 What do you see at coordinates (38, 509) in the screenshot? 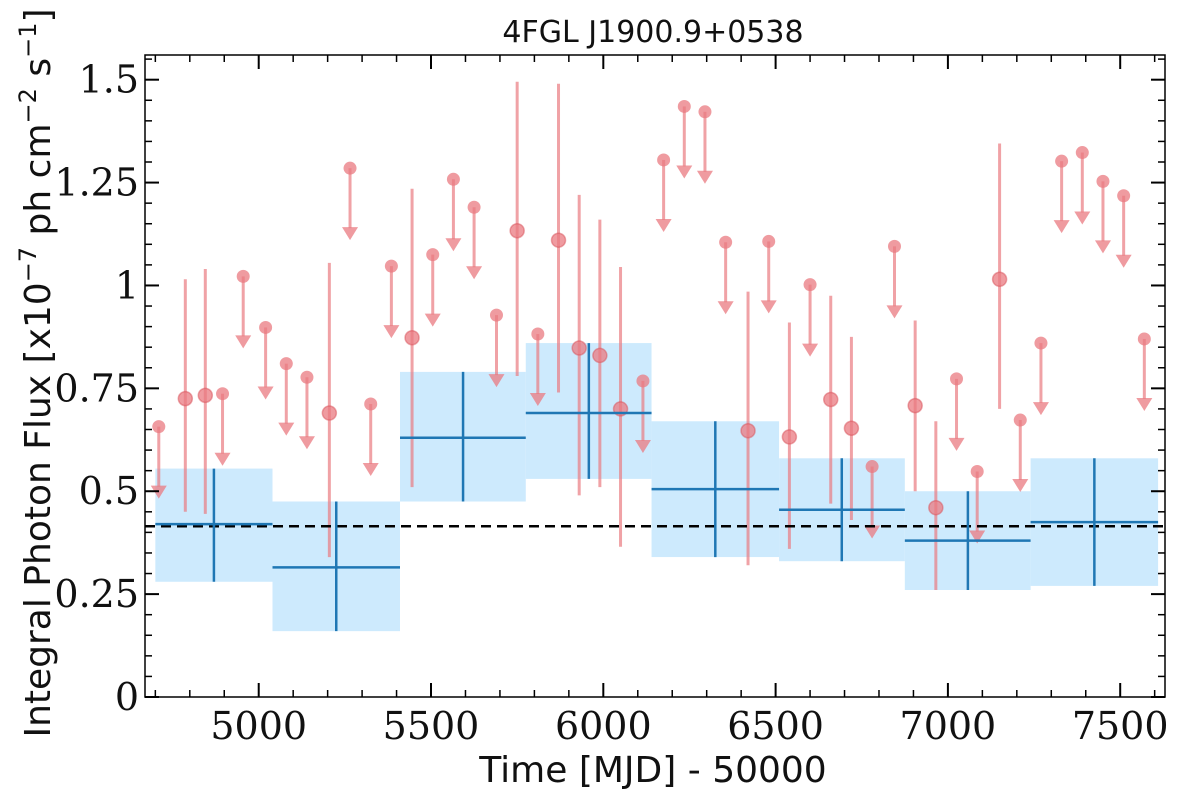
I see `y-axis-label-main: Integral Photon Flux [x10` at bounding box center [38, 509].